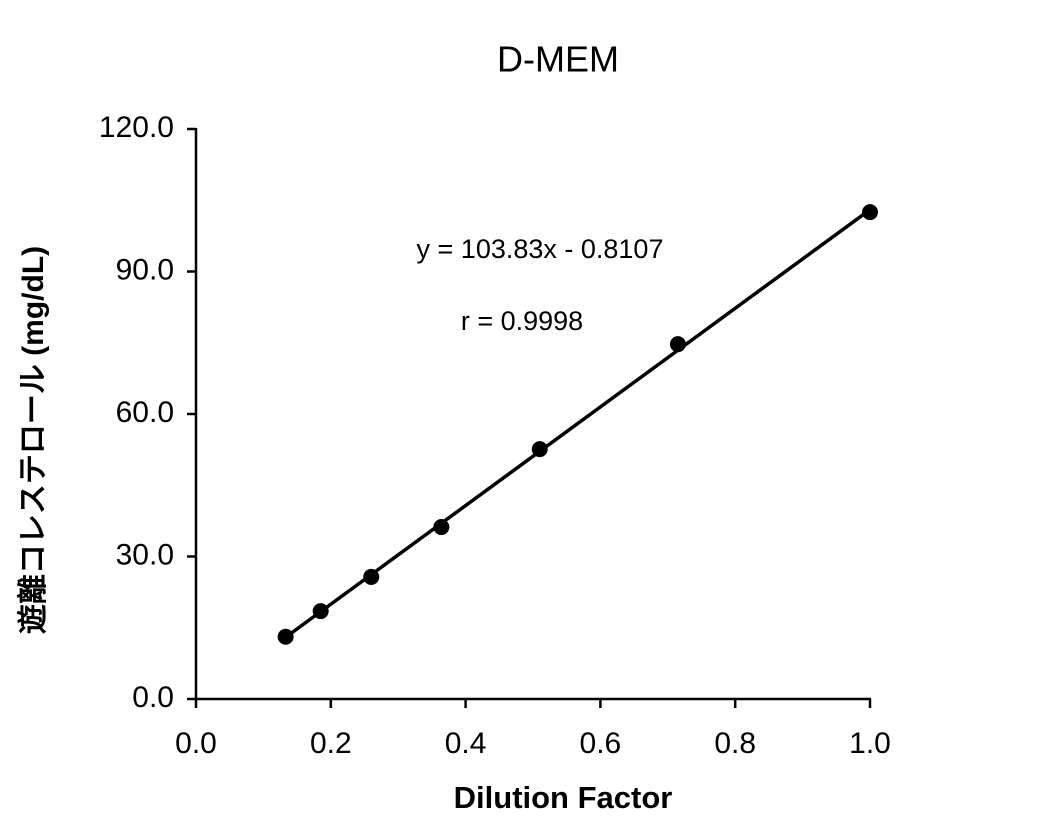  What do you see at coordinates (558, 59) in the screenshot?
I see `chart-title: D-MEM` at bounding box center [558, 59].